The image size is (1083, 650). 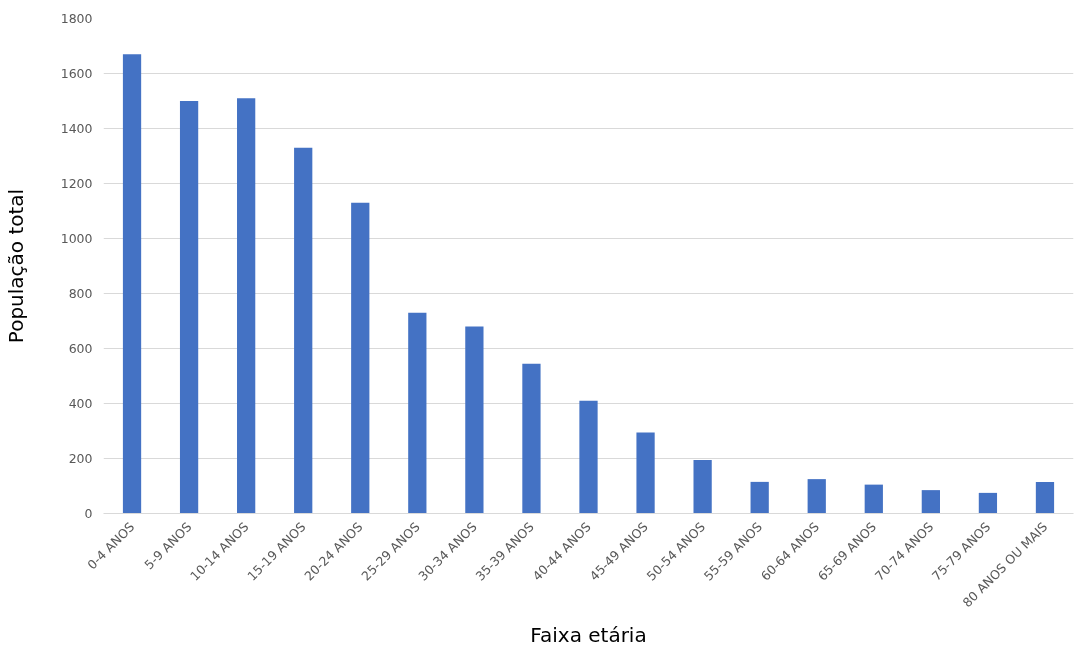 I want to click on y-tick-label: 400, so click(x=80, y=403).